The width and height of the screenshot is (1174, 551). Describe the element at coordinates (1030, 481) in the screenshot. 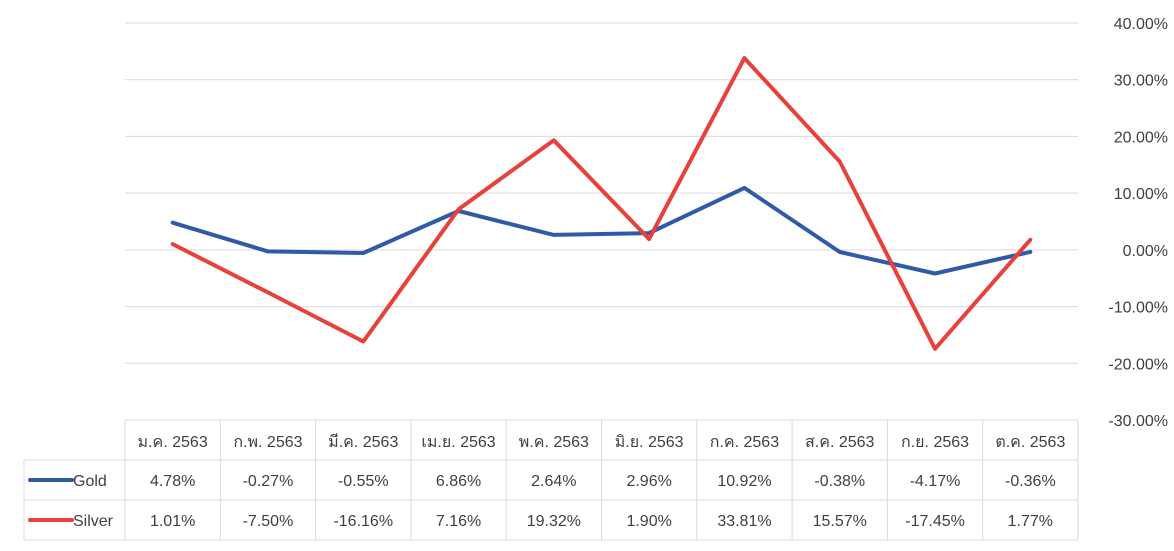

I see `data-label: -0.36%` at that location.